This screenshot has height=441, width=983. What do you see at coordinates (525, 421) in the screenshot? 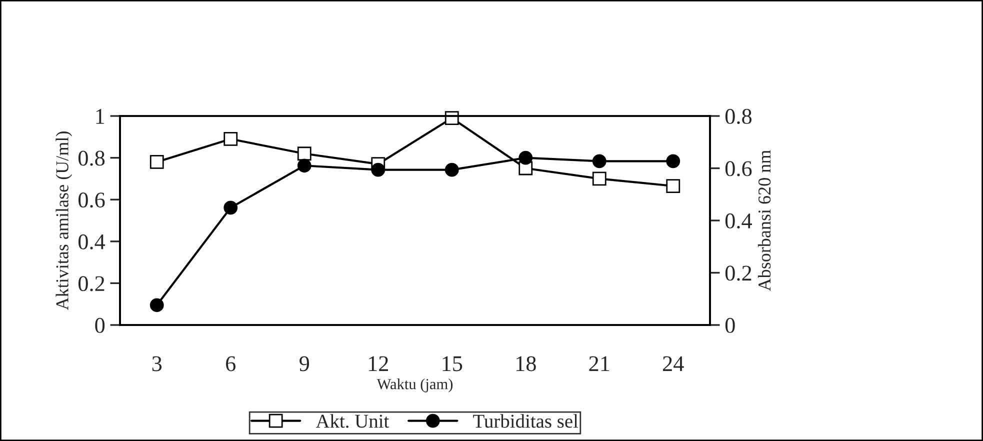
I see `legend-label: Turbiditas sel` at bounding box center [525, 421].